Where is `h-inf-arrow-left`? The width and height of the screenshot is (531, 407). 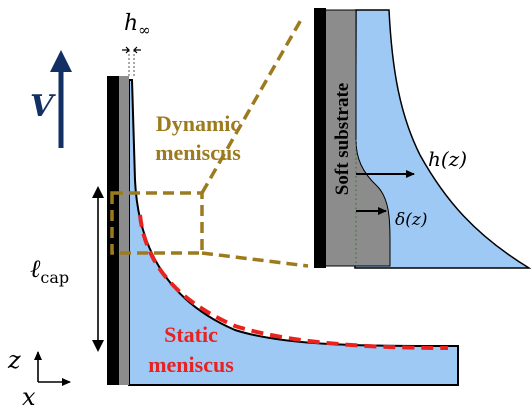 h-inf-arrow-left is located at coordinates (126, 50).